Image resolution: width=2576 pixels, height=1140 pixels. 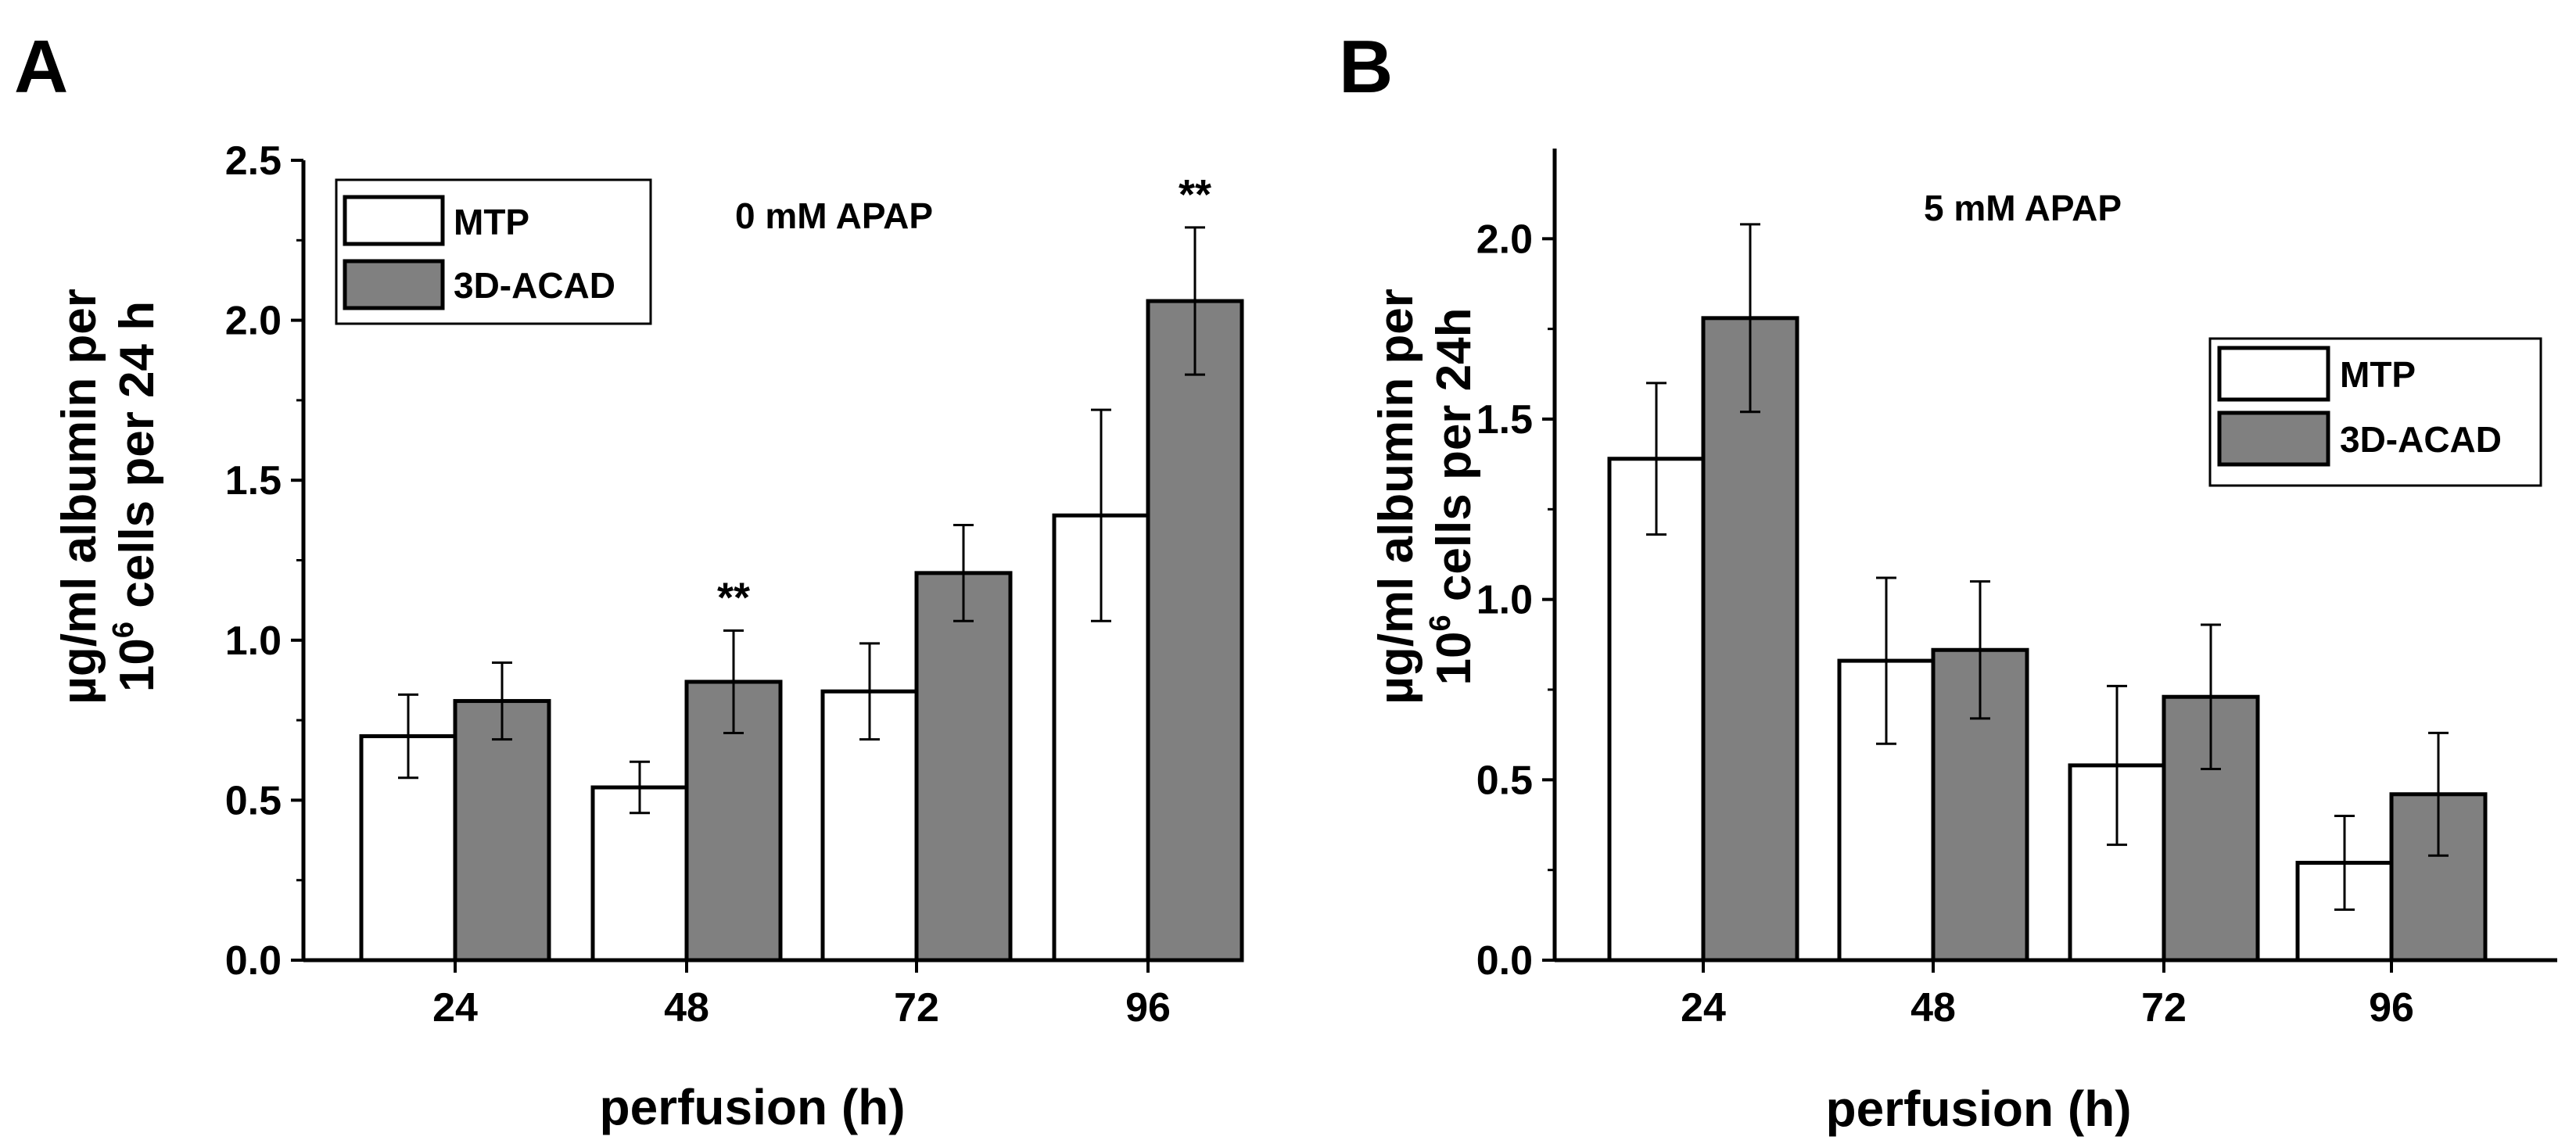 What do you see at coordinates (1195, 194) in the screenshot?
I see `significance-marker-96: **` at bounding box center [1195, 194].